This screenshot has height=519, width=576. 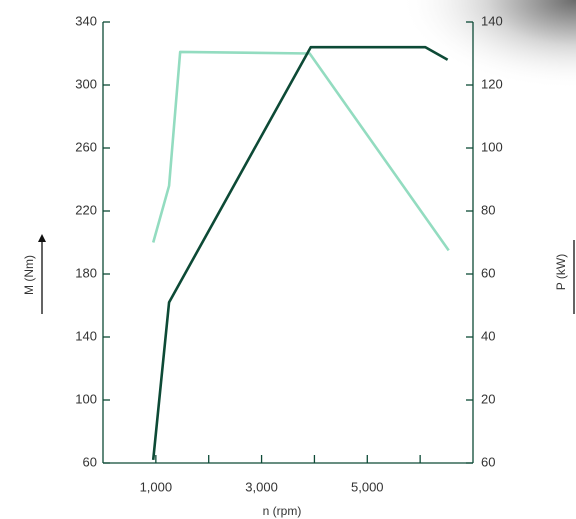 I want to click on y-tick-label: 100, so click(x=86, y=398).